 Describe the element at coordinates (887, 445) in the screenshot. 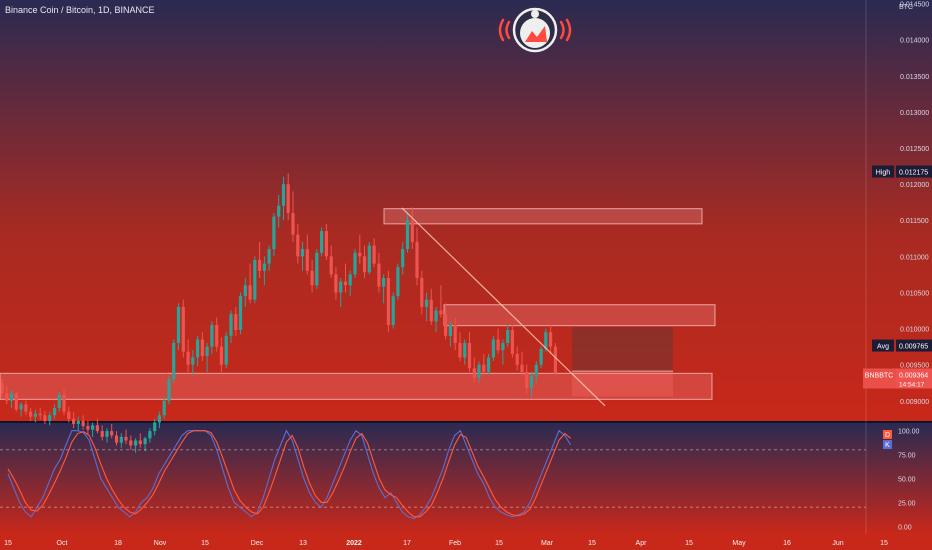

I see `stoch-legend-label: K` at that location.